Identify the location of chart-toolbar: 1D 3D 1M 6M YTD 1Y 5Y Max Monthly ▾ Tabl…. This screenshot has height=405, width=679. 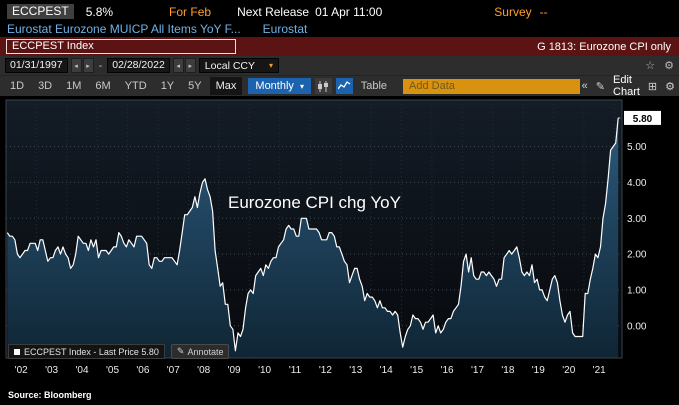
(339, 86).